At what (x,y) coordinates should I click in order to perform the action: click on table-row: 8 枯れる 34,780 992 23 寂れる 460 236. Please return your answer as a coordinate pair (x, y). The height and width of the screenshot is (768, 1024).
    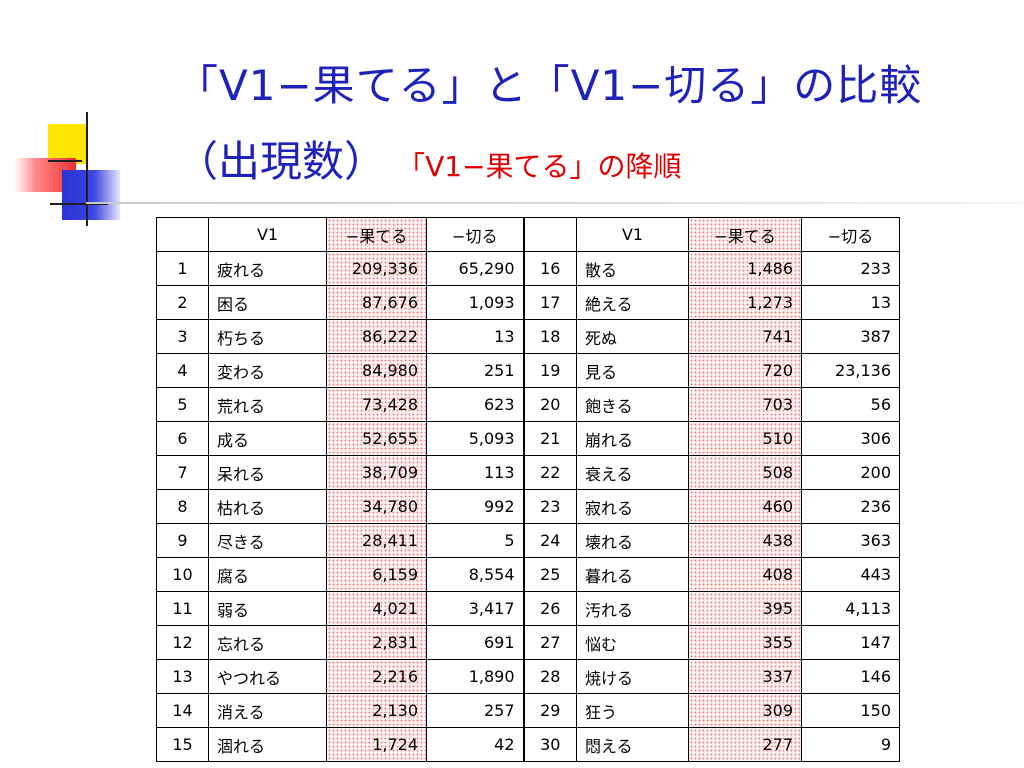
    Looking at the image, I should click on (528, 506).